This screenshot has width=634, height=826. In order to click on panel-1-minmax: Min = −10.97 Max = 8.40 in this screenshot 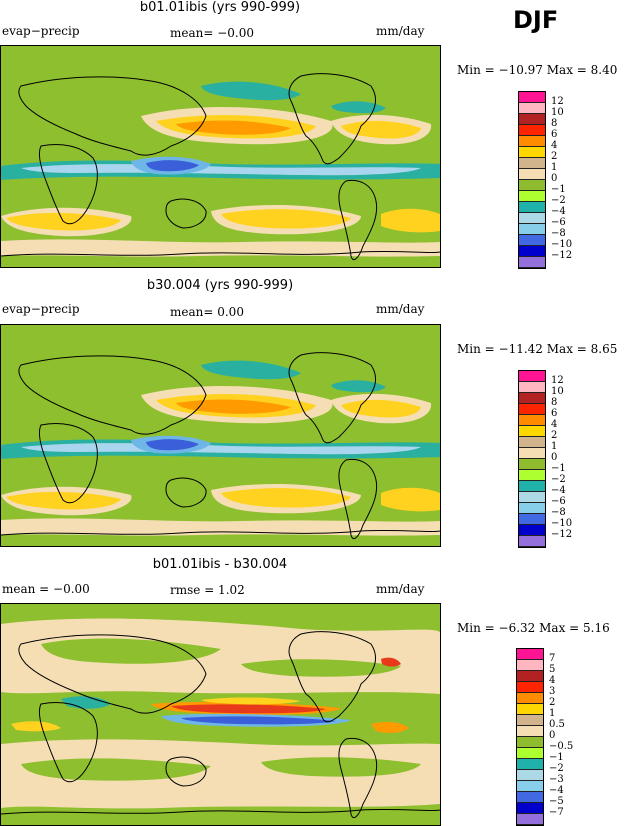, I will do `click(537, 70)`.